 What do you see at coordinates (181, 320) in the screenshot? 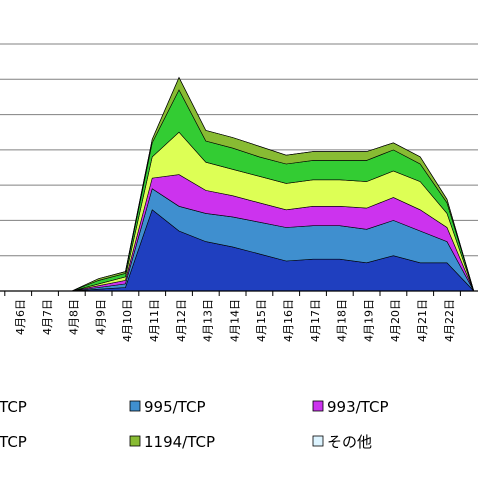
I see `x-tick-label: 4月12日` at bounding box center [181, 320].